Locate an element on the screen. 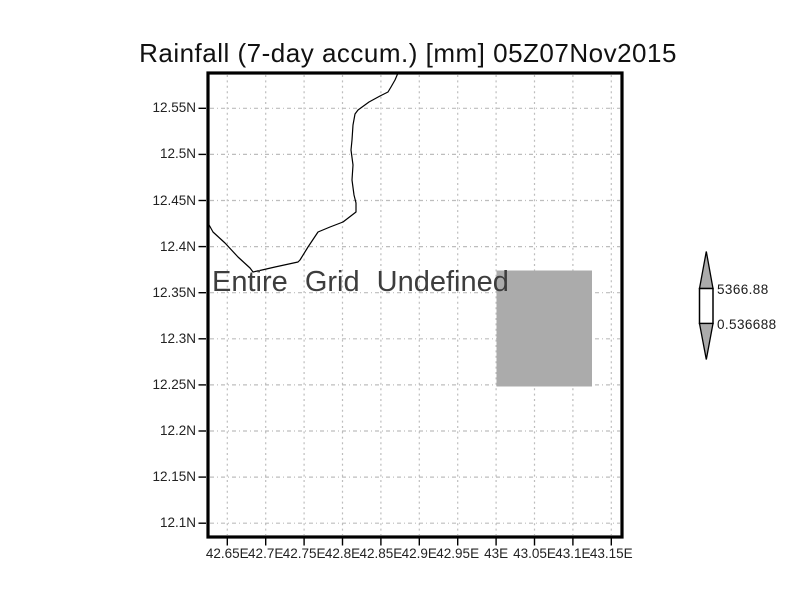  lat-tick-label: 12.1N is located at coordinates (177, 523).